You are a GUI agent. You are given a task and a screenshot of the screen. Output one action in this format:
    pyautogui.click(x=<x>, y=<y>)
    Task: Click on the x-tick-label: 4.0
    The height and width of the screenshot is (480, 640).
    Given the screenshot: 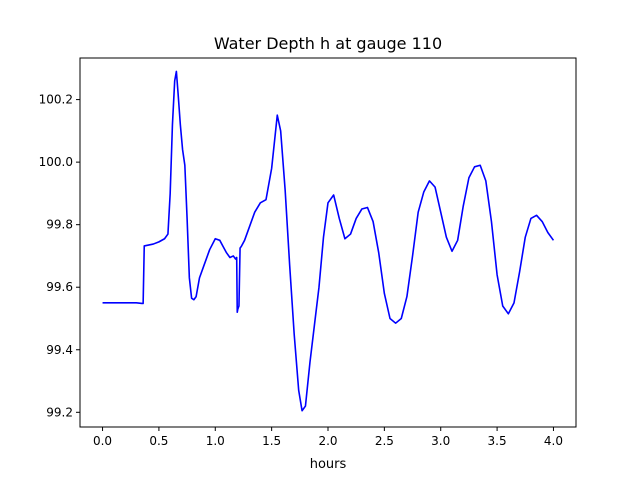 What is the action you would take?
    pyautogui.click(x=553, y=441)
    